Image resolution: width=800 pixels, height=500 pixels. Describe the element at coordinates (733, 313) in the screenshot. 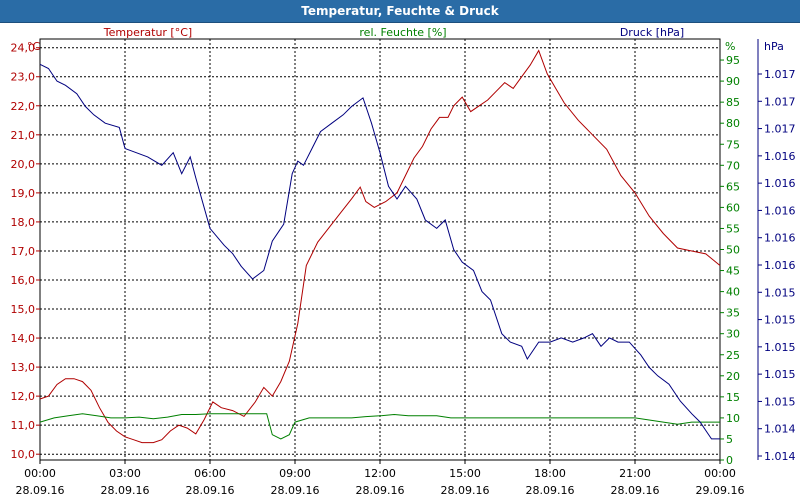

I see `humidity-tick-label: 35` at that location.